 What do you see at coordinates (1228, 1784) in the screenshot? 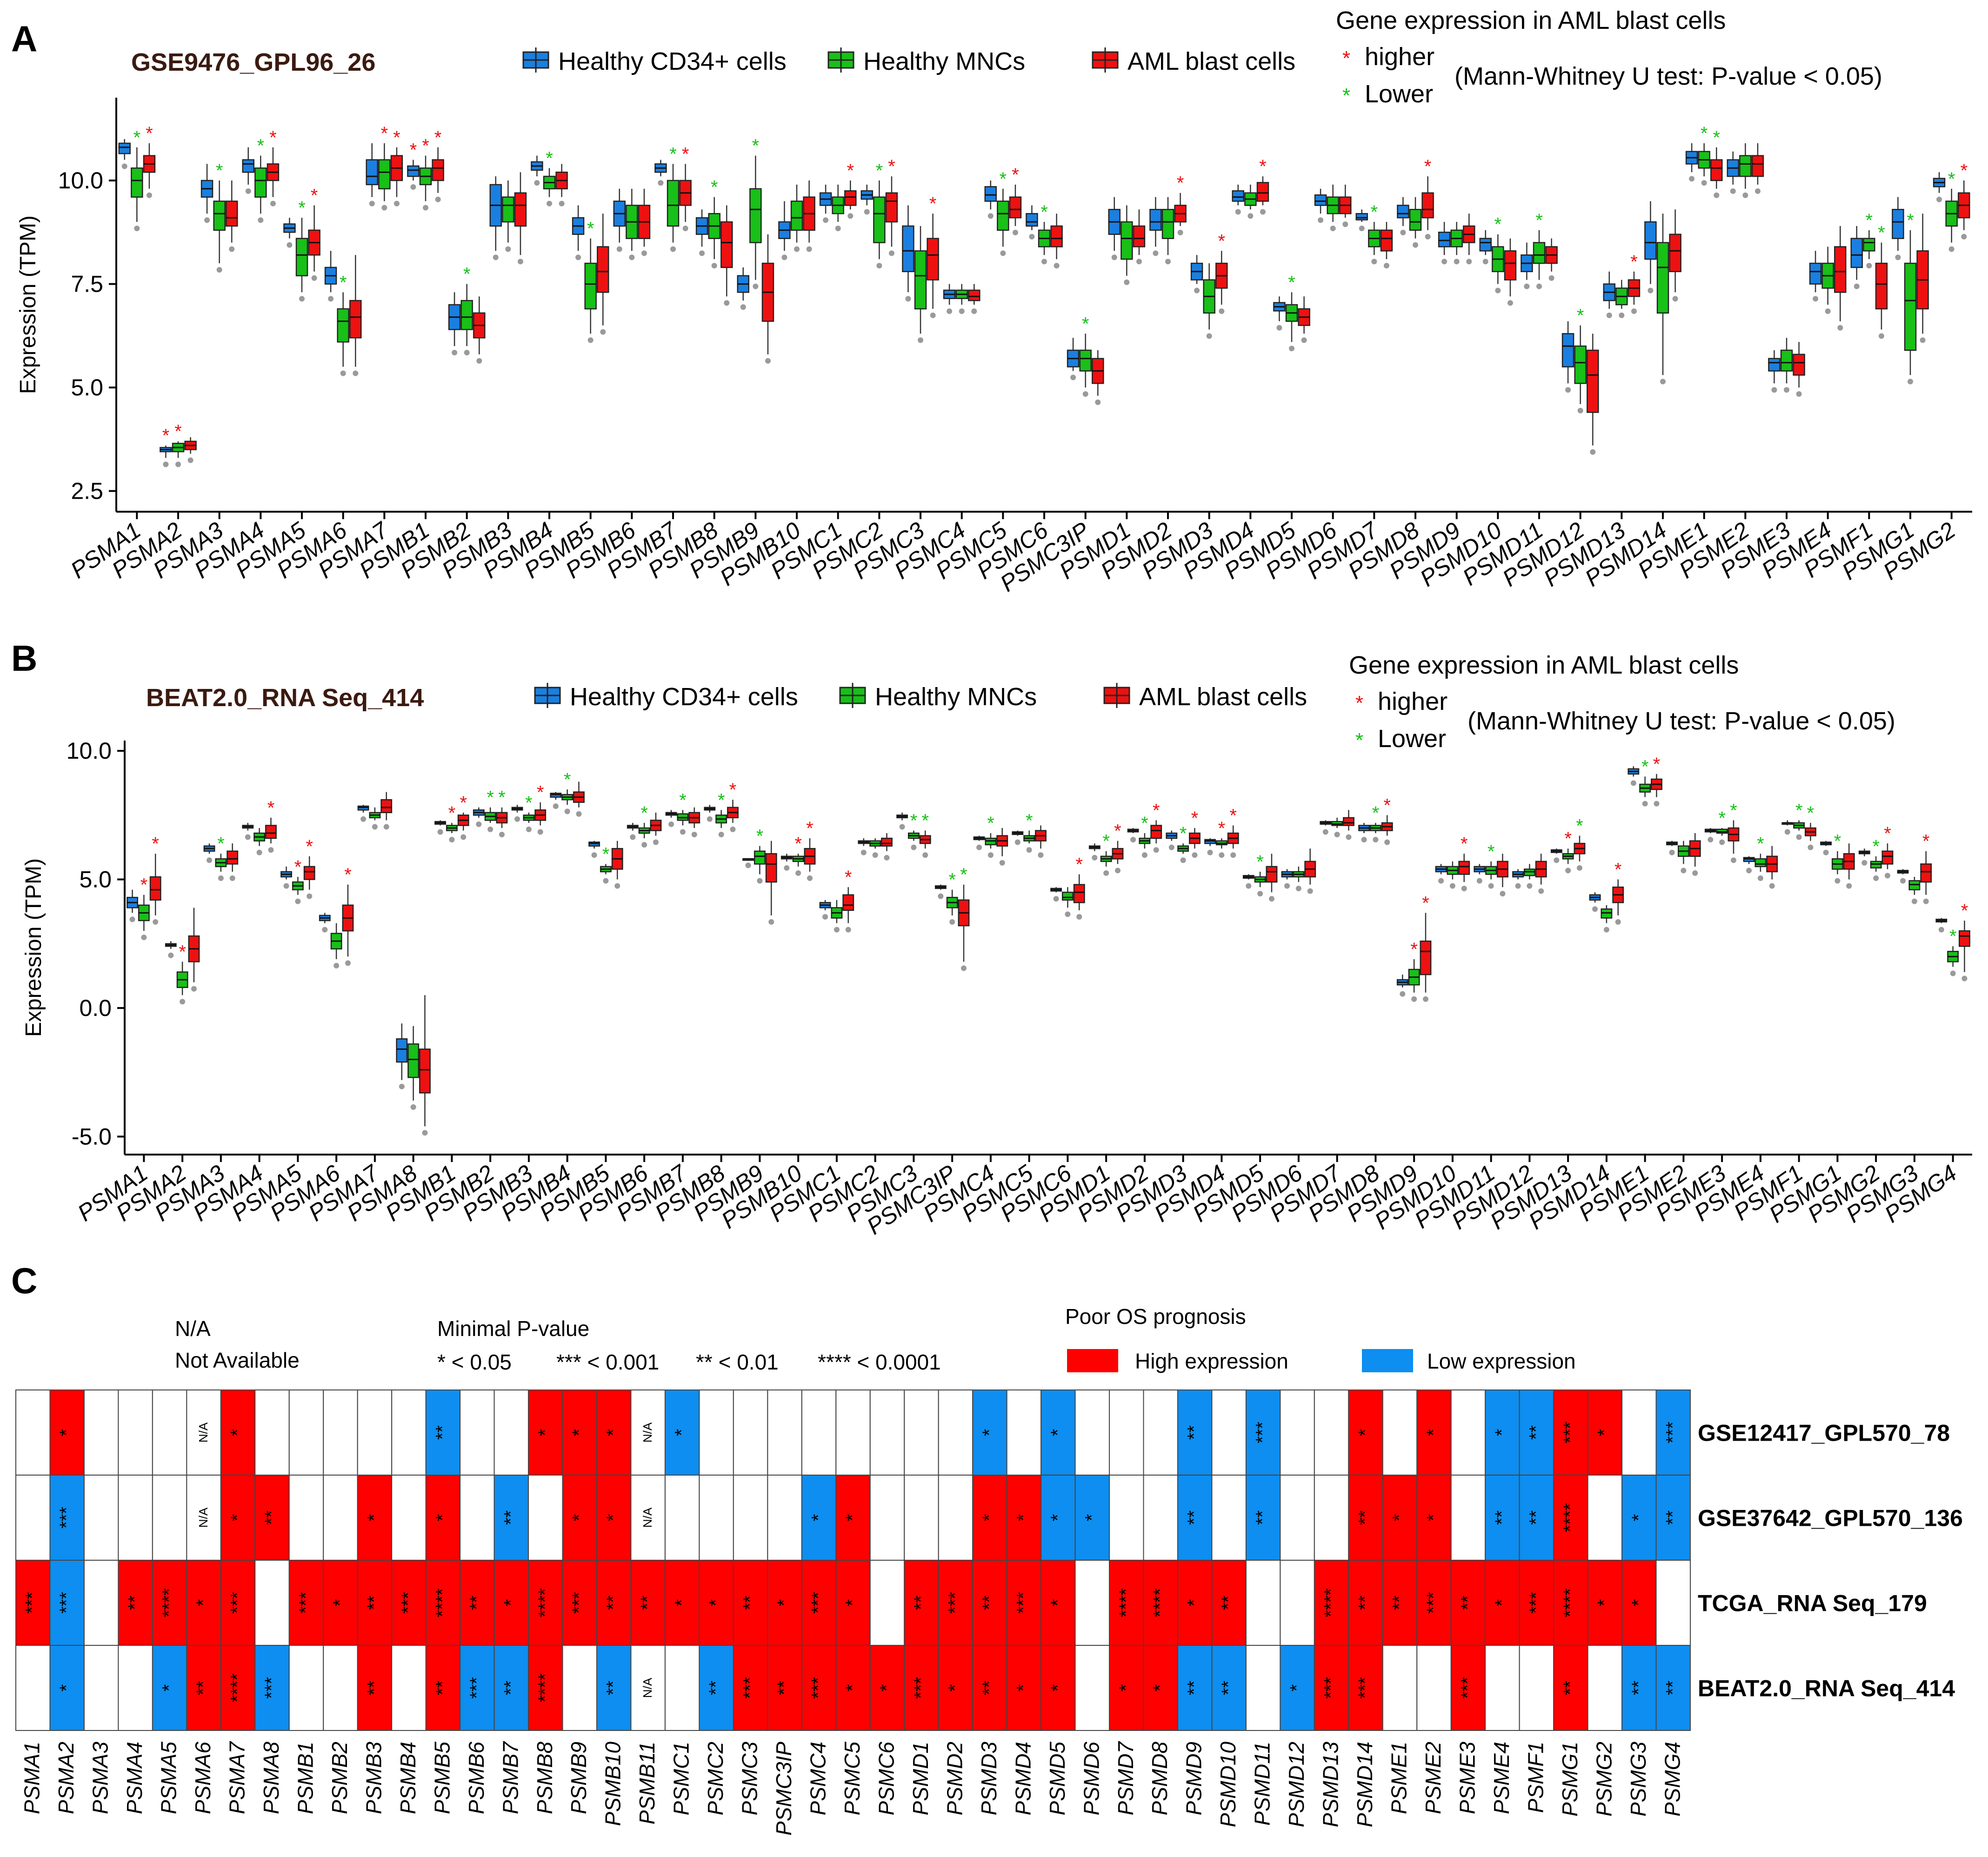
I see `heatmap-column-label: PSMD10` at bounding box center [1228, 1784].